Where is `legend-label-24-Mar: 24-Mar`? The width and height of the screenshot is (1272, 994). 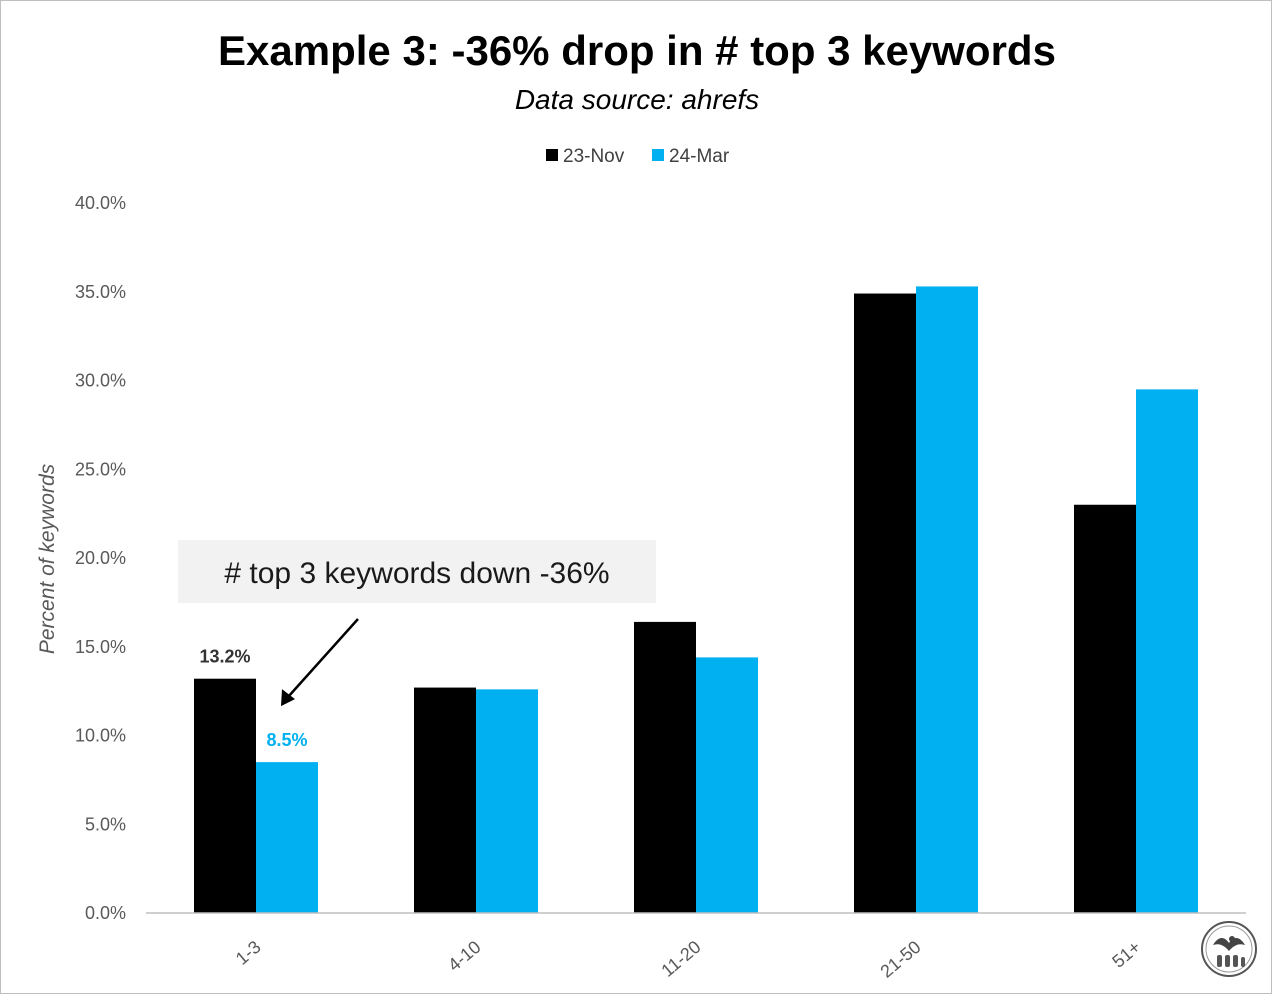 legend-label-24-Mar: 24-Mar is located at coordinates (699, 156).